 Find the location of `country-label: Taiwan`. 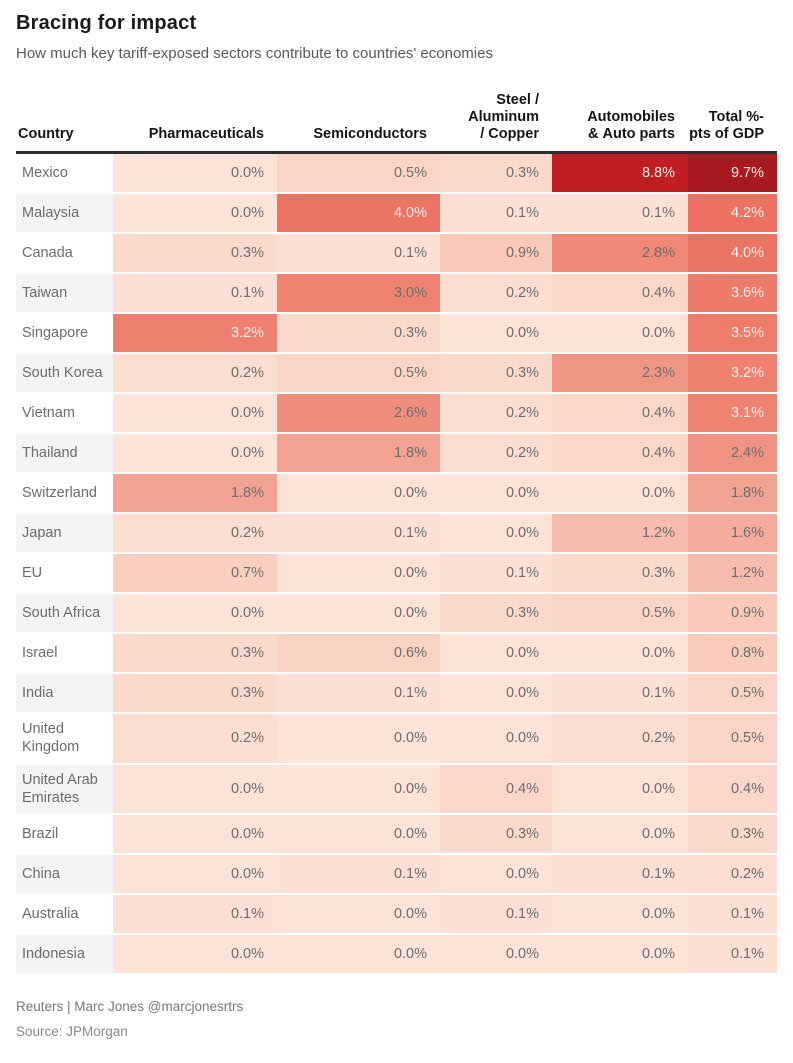

country-label: Taiwan is located at coordinates (64, 294).